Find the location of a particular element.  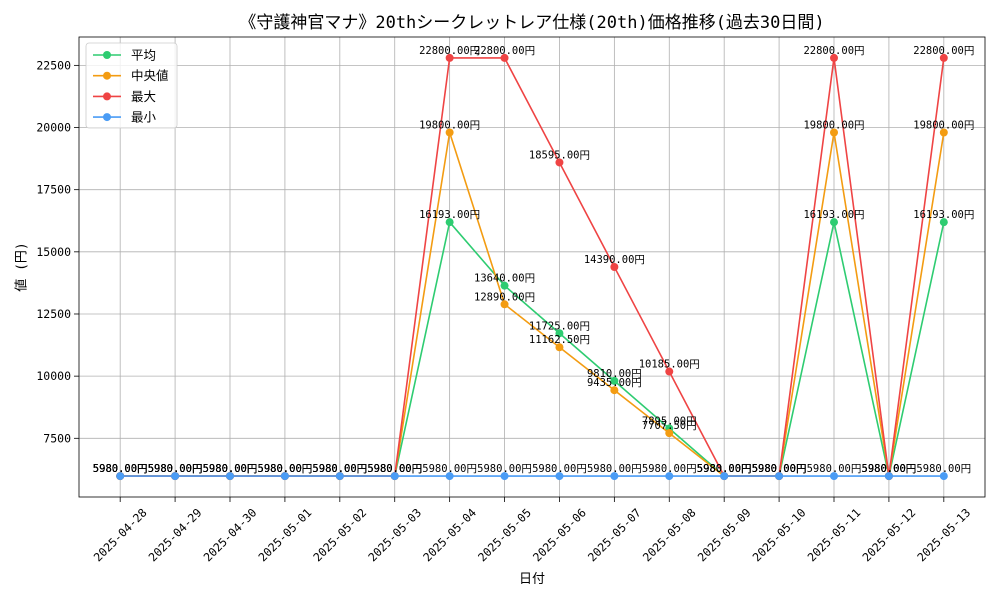

chart-title: 《守護神官マナ》20thシークレットレア仕様(20th)価格推移(過去30日間) is located at coordinates (531, 23).